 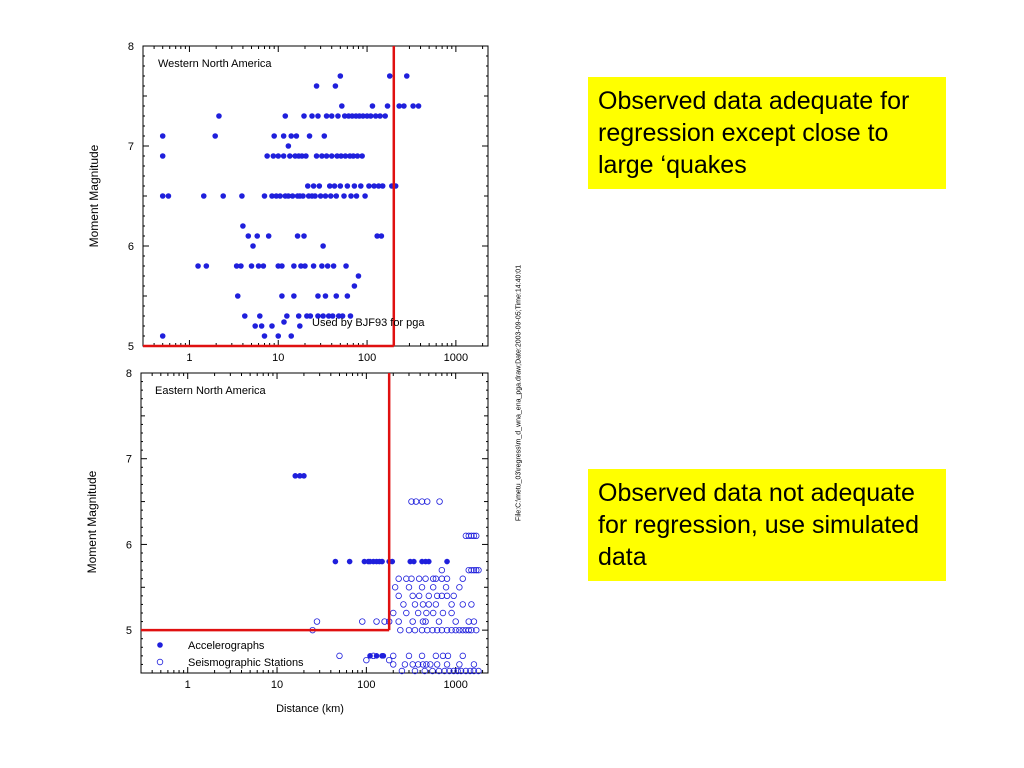 I want to click on y-tick-label: 5, so click(x=129, y=631).